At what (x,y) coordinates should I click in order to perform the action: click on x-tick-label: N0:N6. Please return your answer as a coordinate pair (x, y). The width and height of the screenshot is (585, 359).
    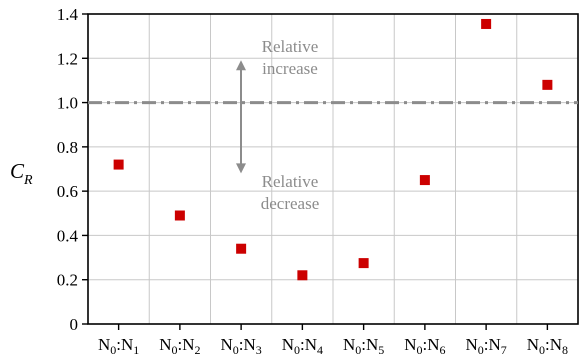
    Looking at the image, I should click on (424, 346).